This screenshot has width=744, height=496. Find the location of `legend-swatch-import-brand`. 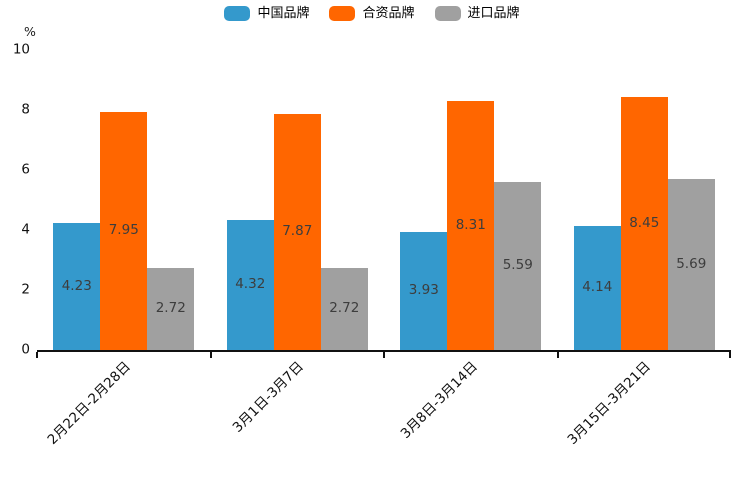

legend-swatch-import-brand is located at coordinates (447, 13).